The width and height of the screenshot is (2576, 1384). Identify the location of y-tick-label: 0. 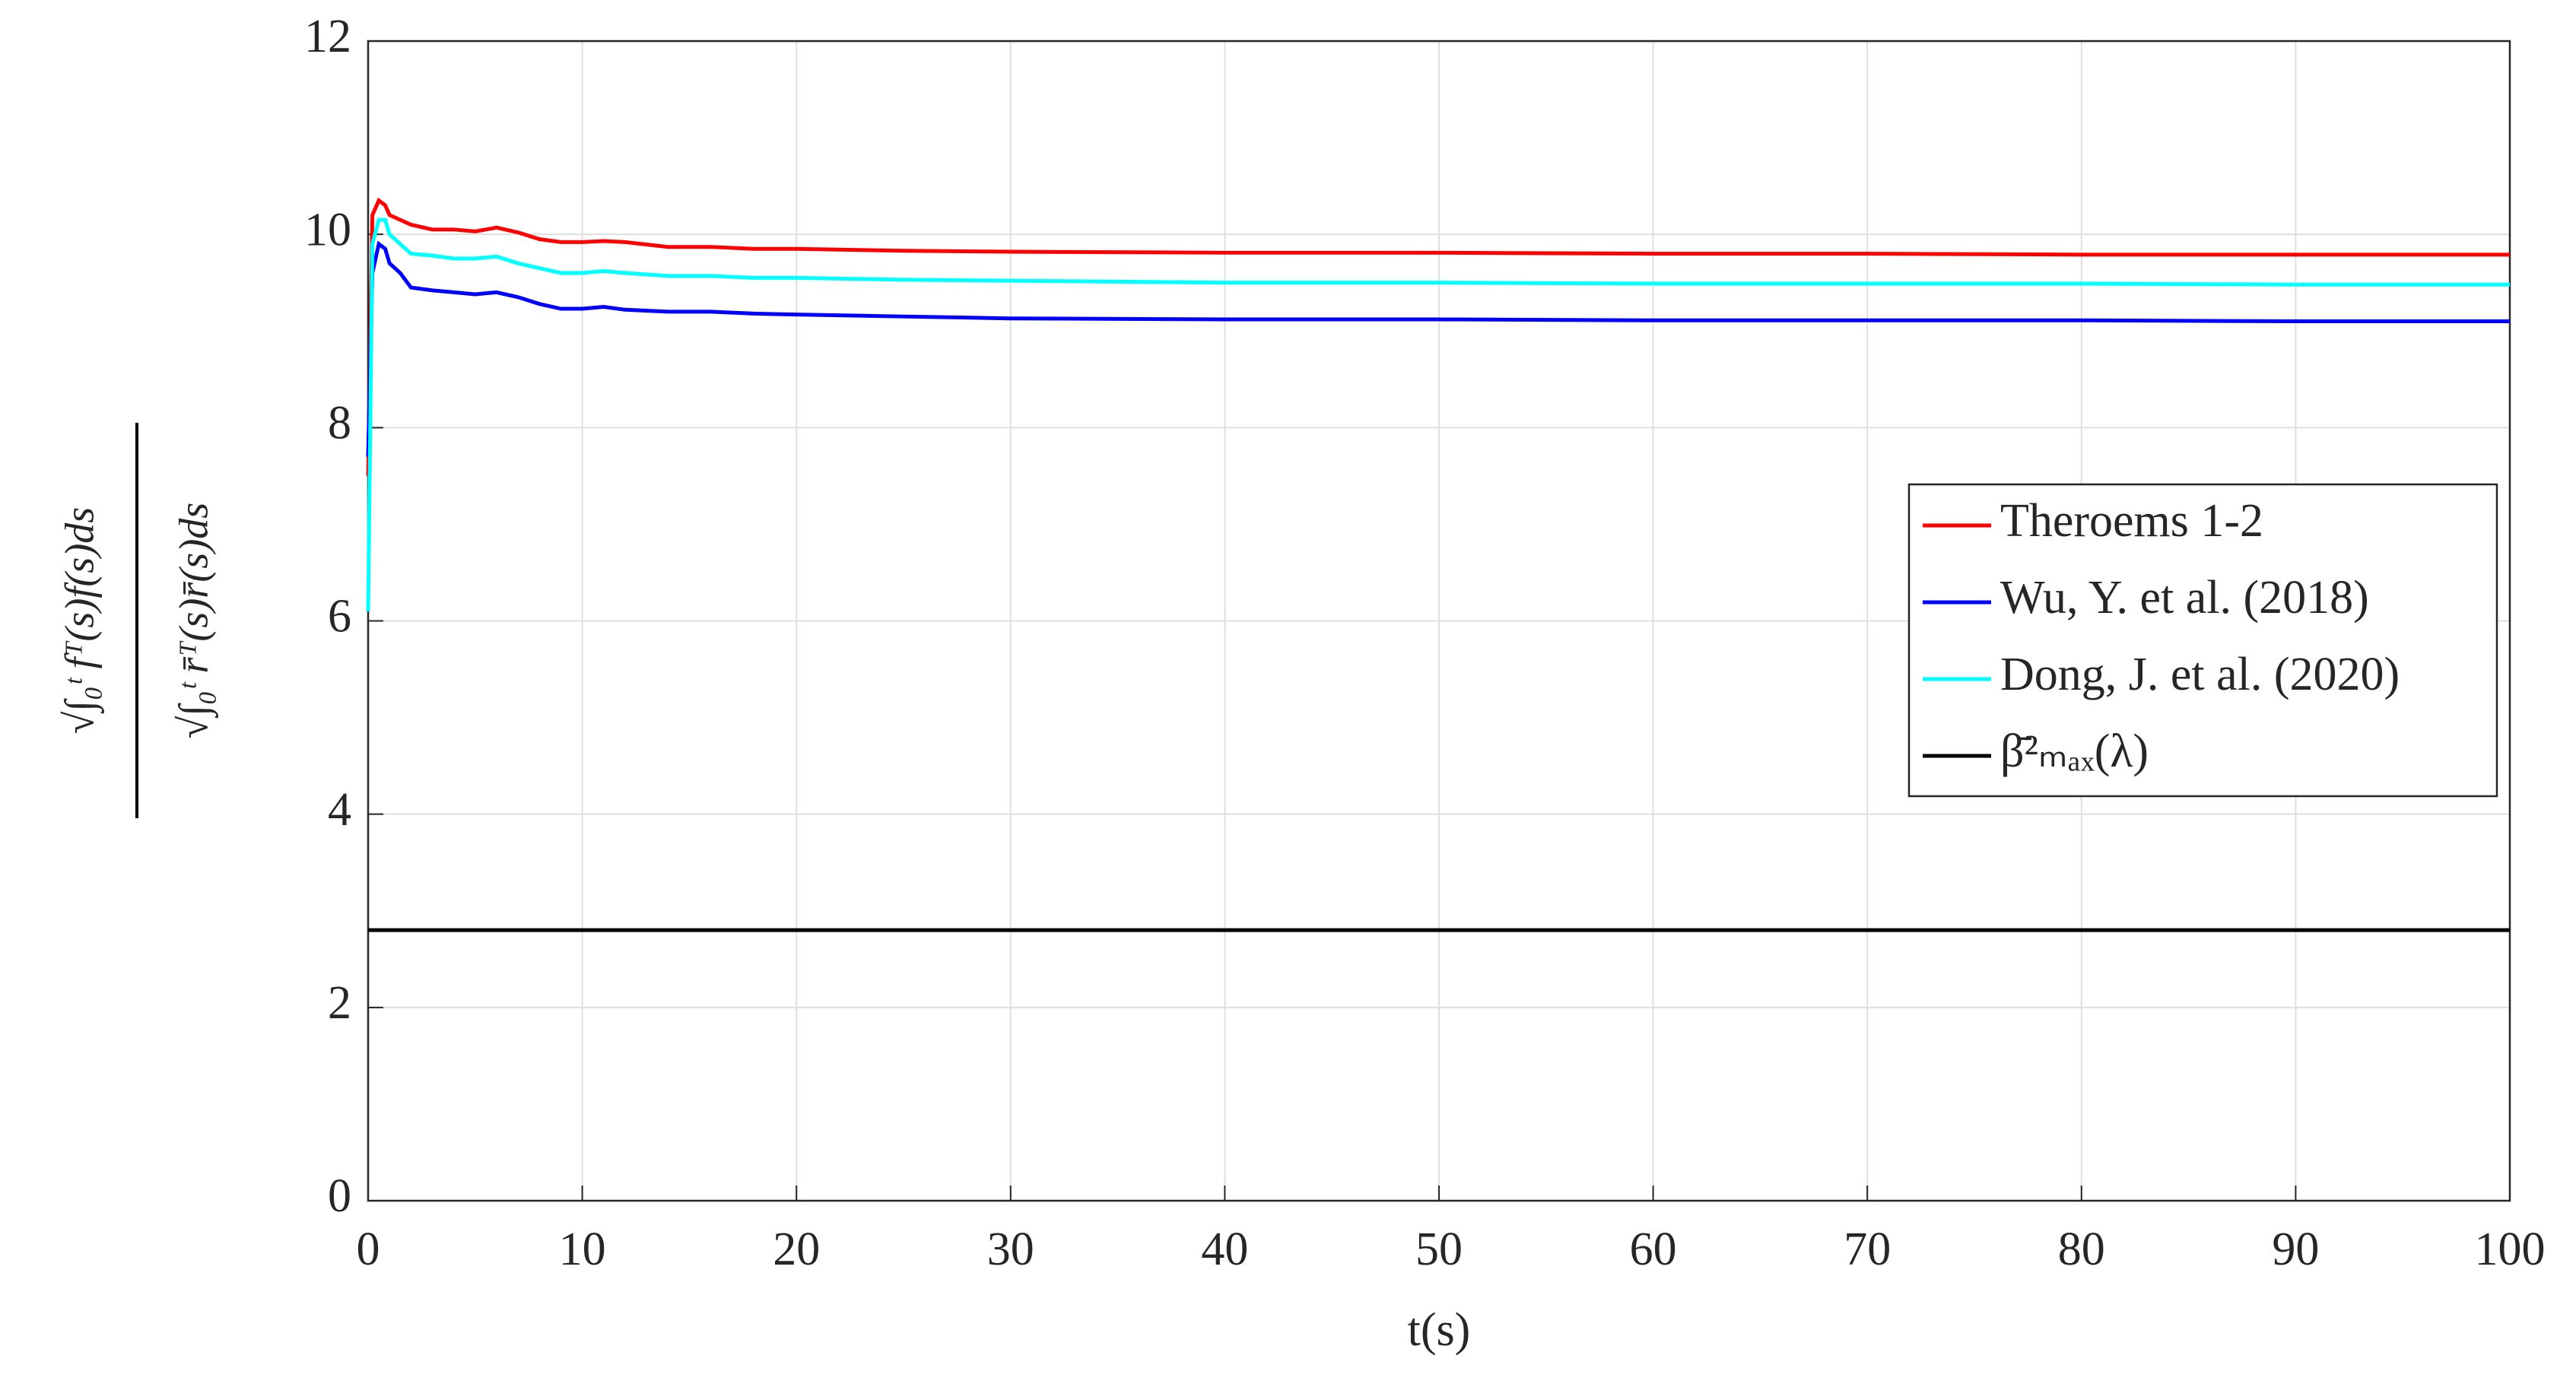
(339, 1196).